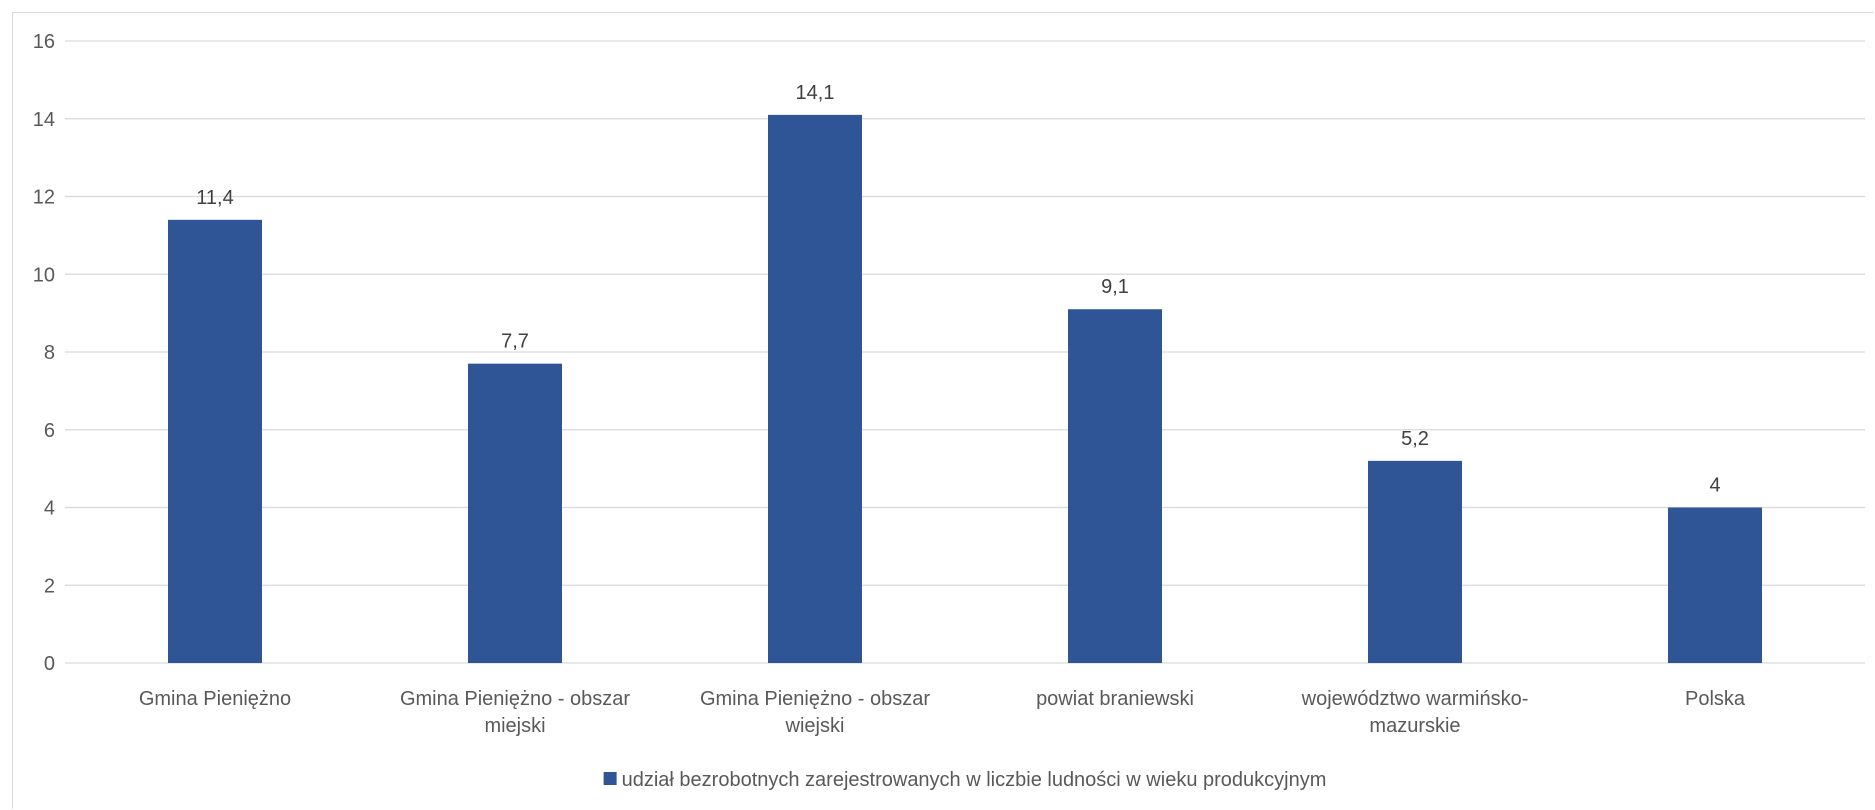 The image size is (1875, 810). What do you see at coordinates (1414, 726) in the screenshot?
I see `category-label: mazurskie` at bounding box center [1414, 726].